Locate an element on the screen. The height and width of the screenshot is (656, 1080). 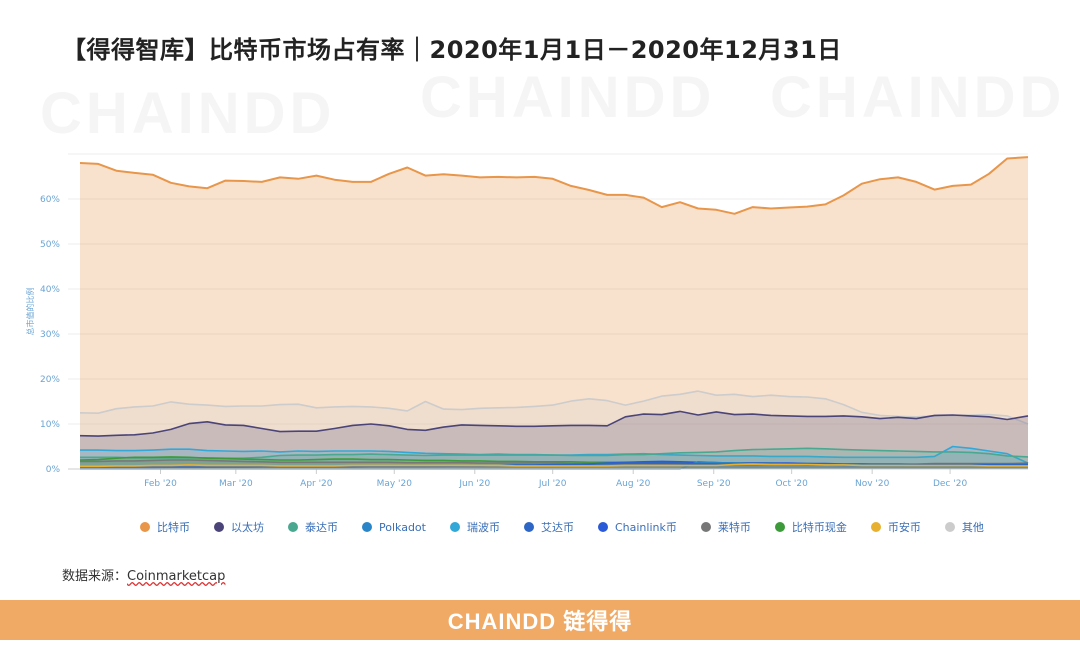
x-tick-label: Mar '20 is located at coordinates (236, 484).